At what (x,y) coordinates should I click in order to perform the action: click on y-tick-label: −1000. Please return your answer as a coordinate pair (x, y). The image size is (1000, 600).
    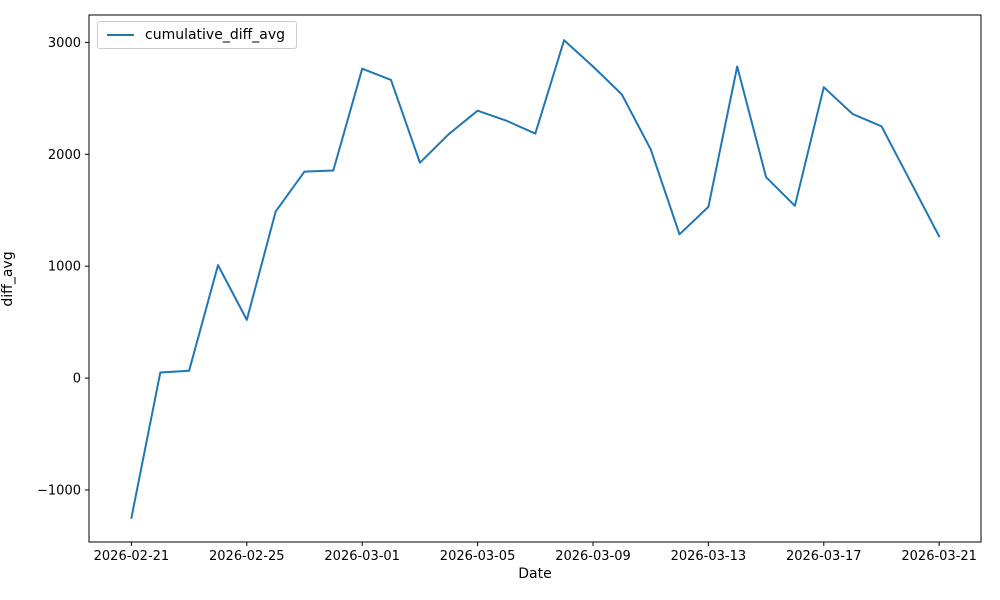
    Looking at the image, I should click on (59, 490).